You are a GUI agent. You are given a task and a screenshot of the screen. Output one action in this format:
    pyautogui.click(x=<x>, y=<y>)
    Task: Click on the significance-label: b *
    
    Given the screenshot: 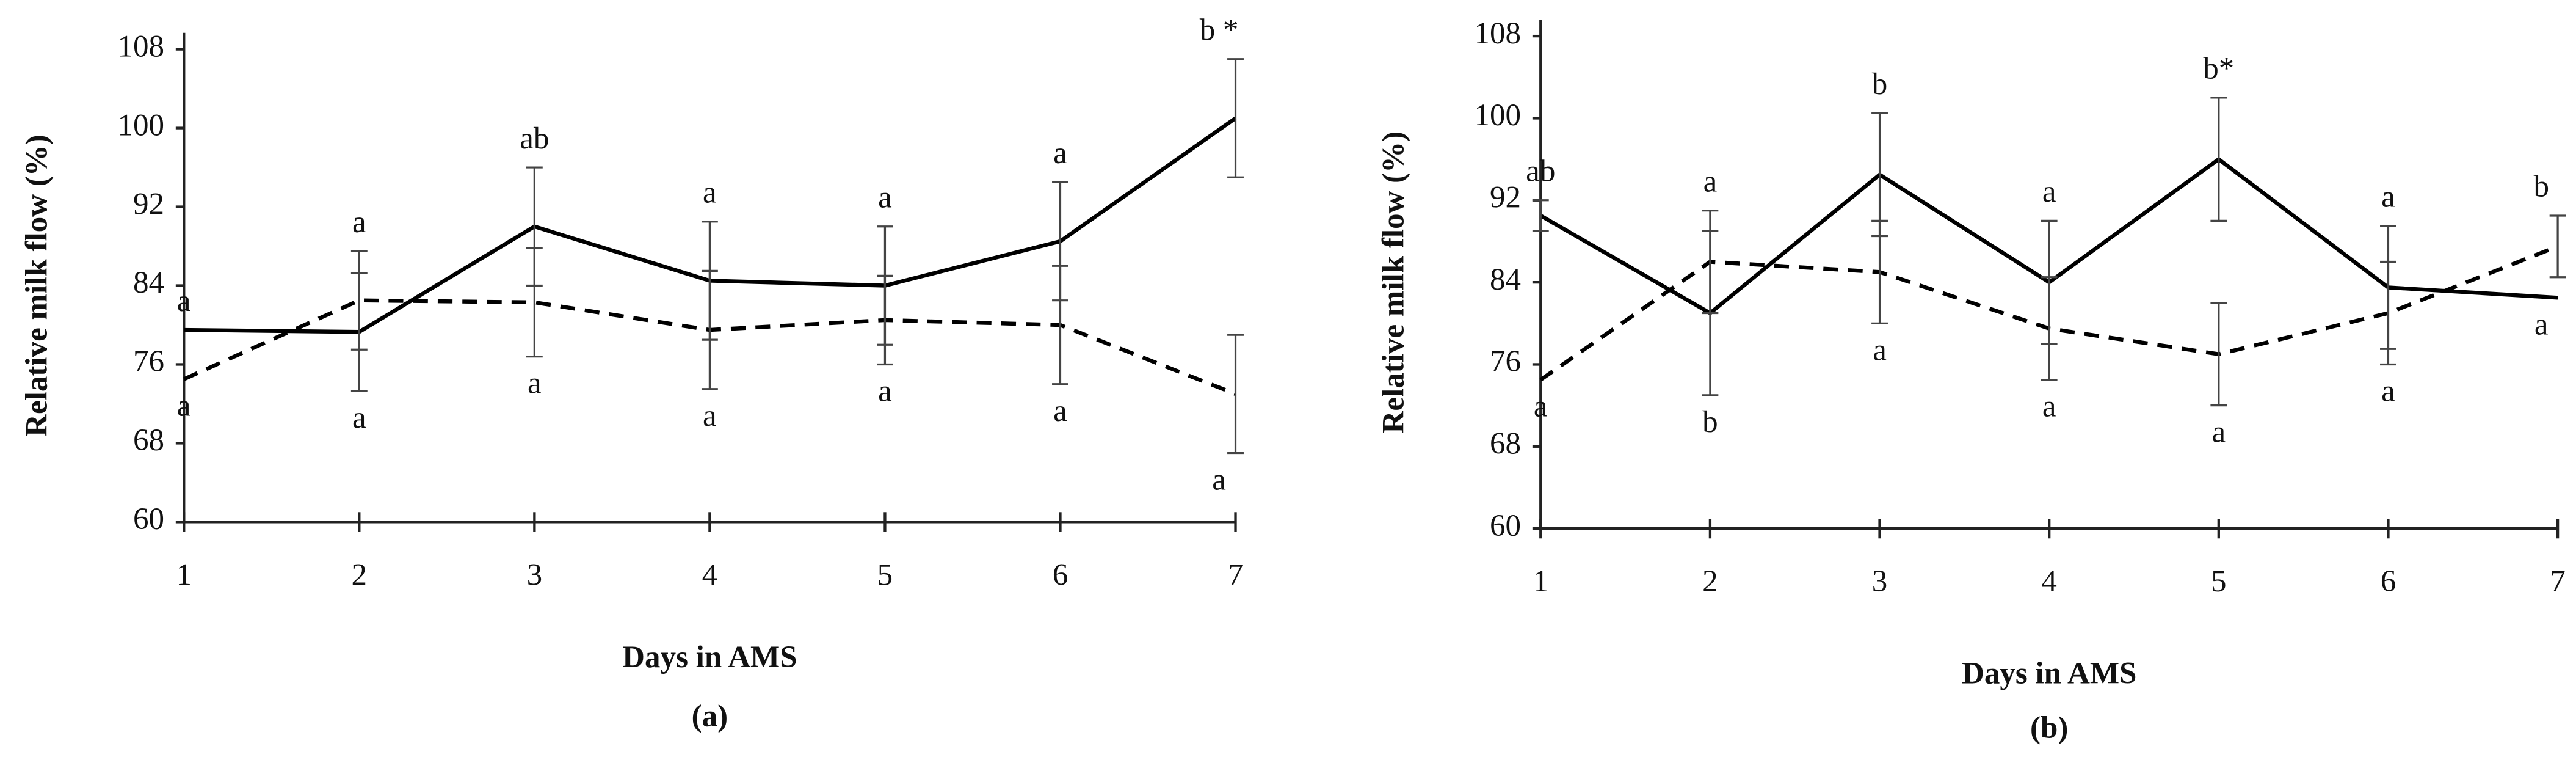 What is the action you would take?
    pyautogui.click(x=1219, y=30)
    